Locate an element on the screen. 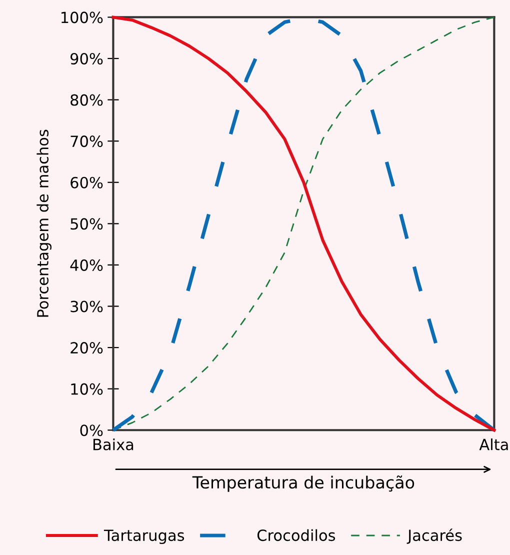 Image resolution: width=510 pixels, height=555 pixels. x-tick-label: Alta is located at coordinates (493, 444).